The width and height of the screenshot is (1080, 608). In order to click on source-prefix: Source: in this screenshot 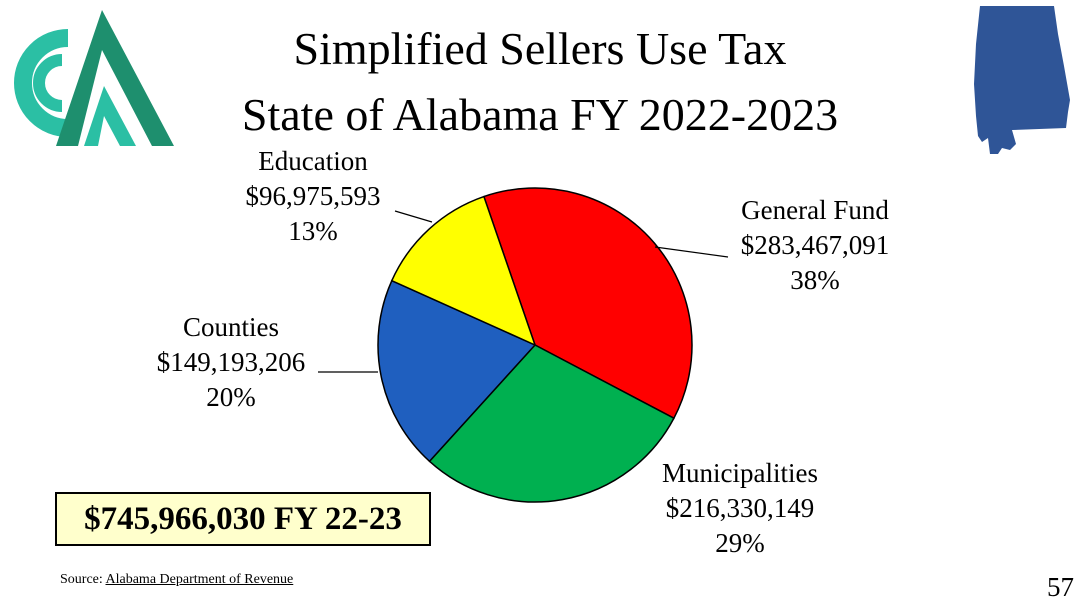, I will do `click(83, 579)`.